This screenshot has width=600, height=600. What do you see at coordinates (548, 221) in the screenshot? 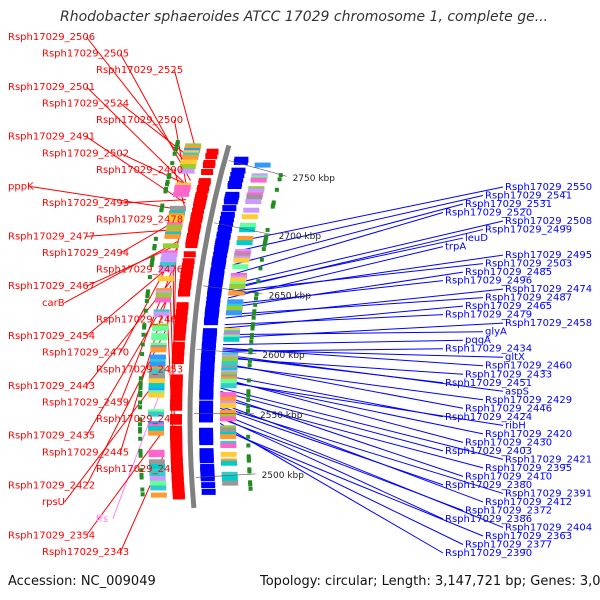
I see `right-gene-label: Rsph17029_2508` at bounding box center [548, 221].